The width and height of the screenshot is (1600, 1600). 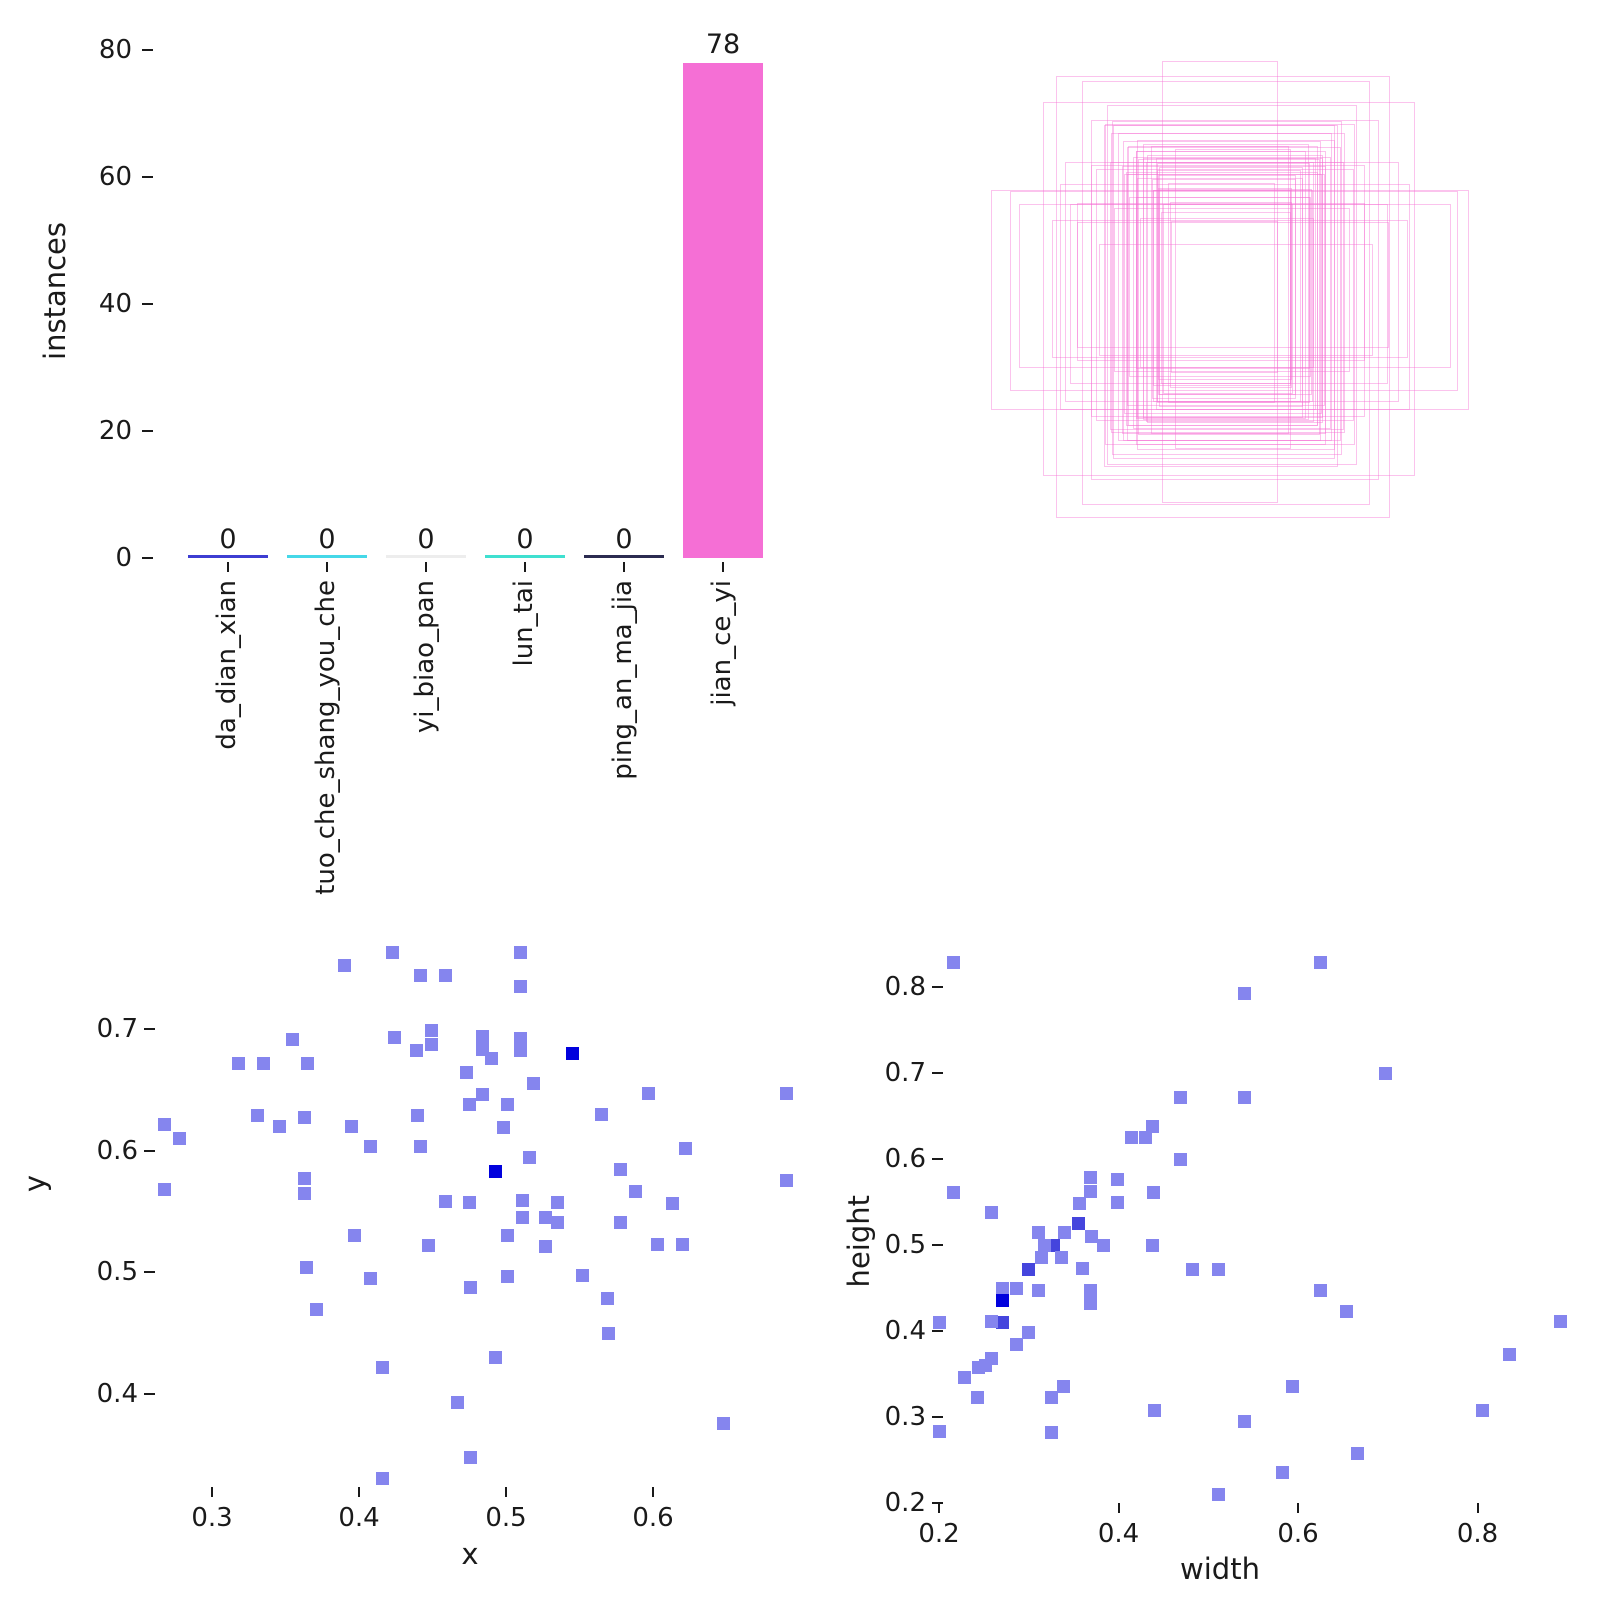 I want to click on wh-panel-y-tick-label: 0.6, so click(x=905, y=1159).